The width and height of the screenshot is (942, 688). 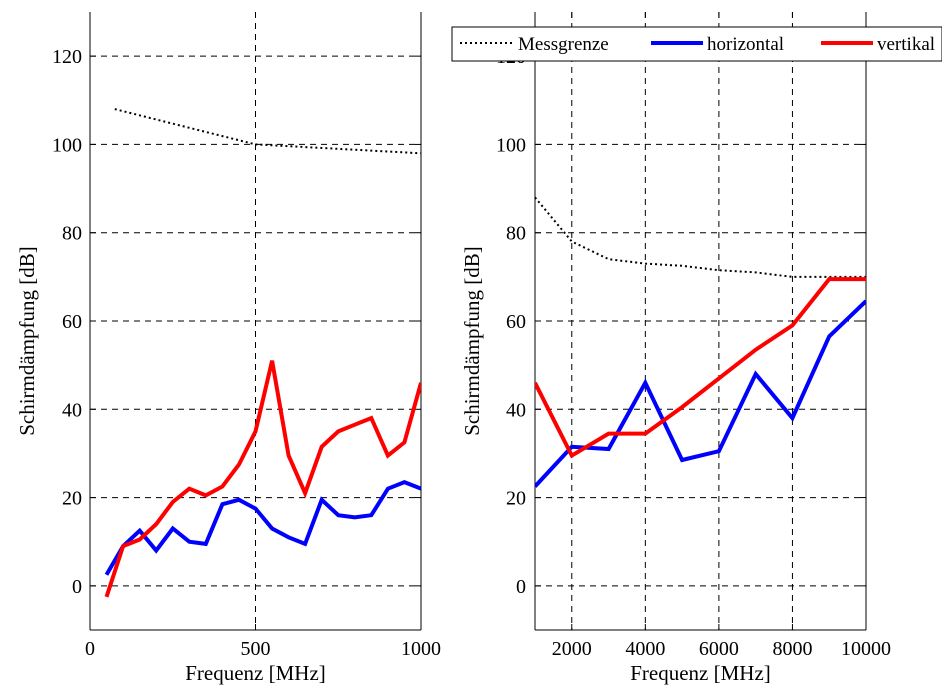 I want to click on x-tick-label: 6000, so click(x=719, y=649).